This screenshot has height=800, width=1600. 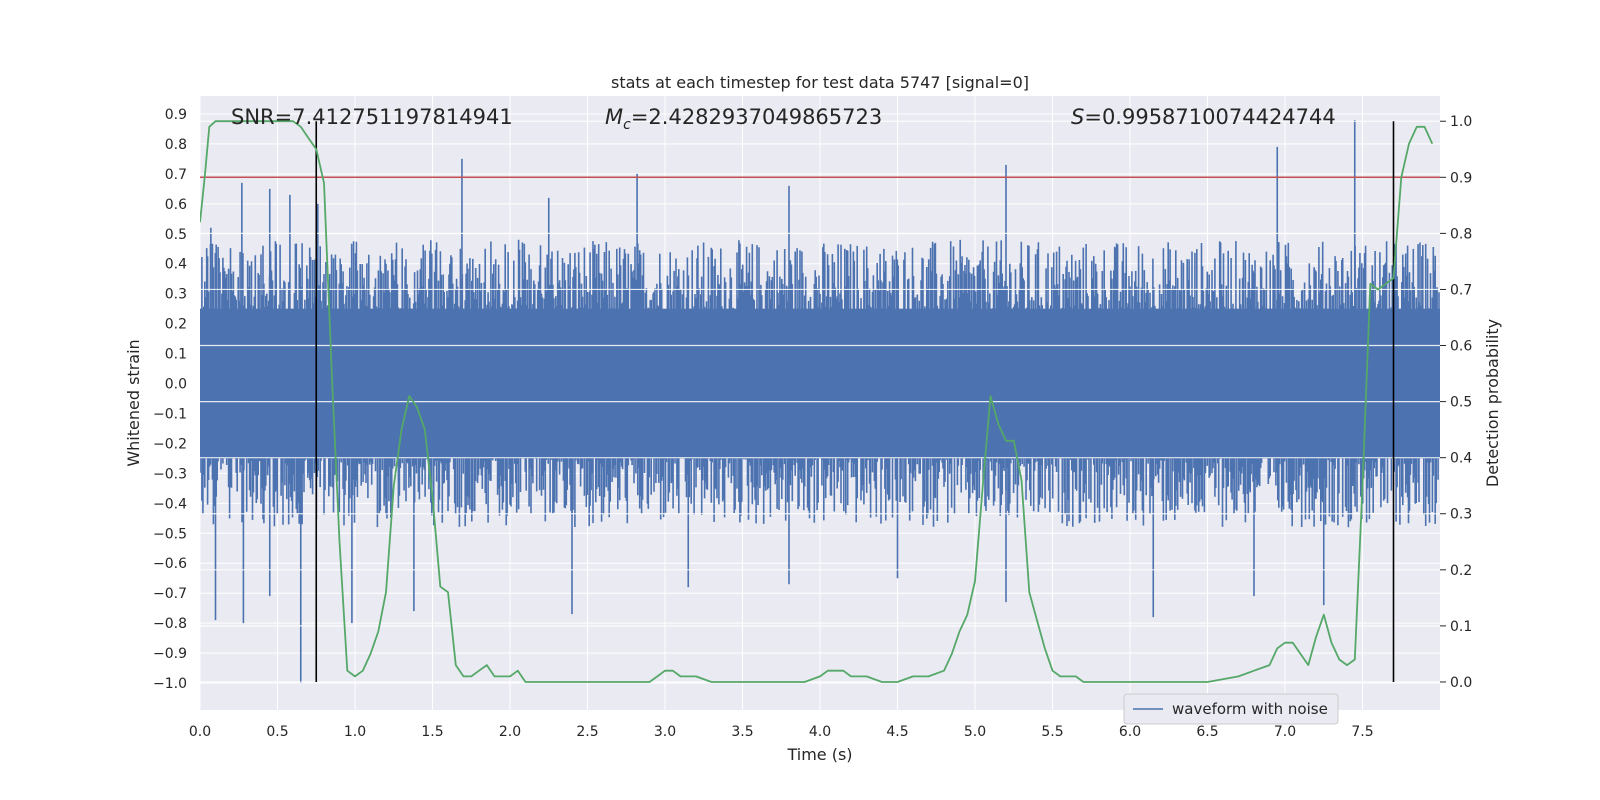 I want to click on left-y-tick-label: 0.7, so click(x=176, y=175).